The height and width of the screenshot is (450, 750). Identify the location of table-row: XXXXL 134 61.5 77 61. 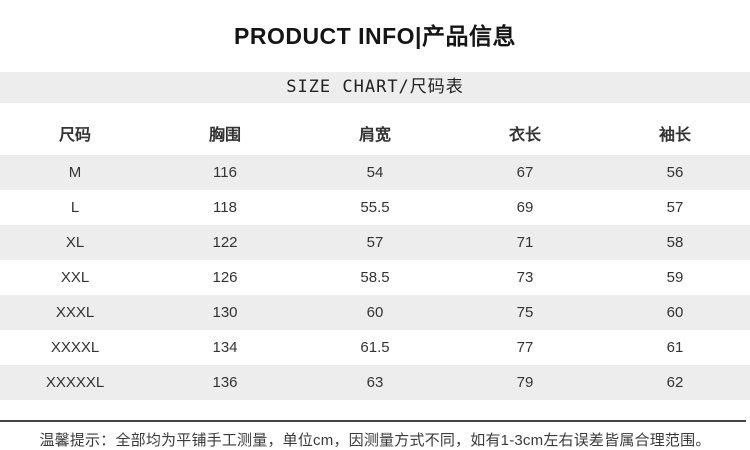
(375, 347).